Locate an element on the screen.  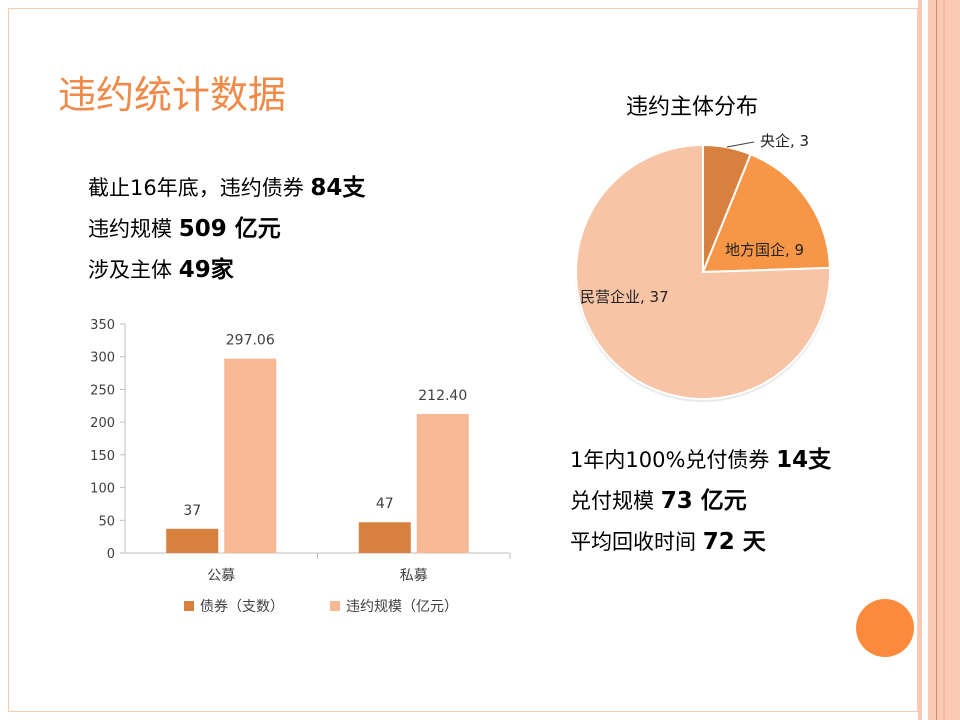
data-label: 37 is located at coordinates (192, 511).